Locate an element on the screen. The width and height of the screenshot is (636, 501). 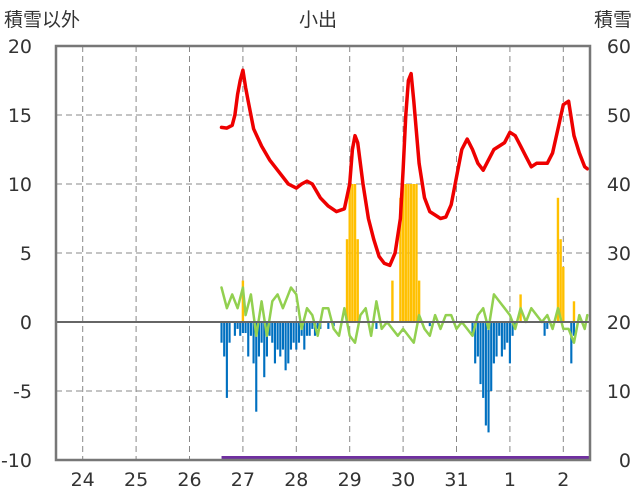
right-axis-label: 積雪 is located at coordinates (613, 20).